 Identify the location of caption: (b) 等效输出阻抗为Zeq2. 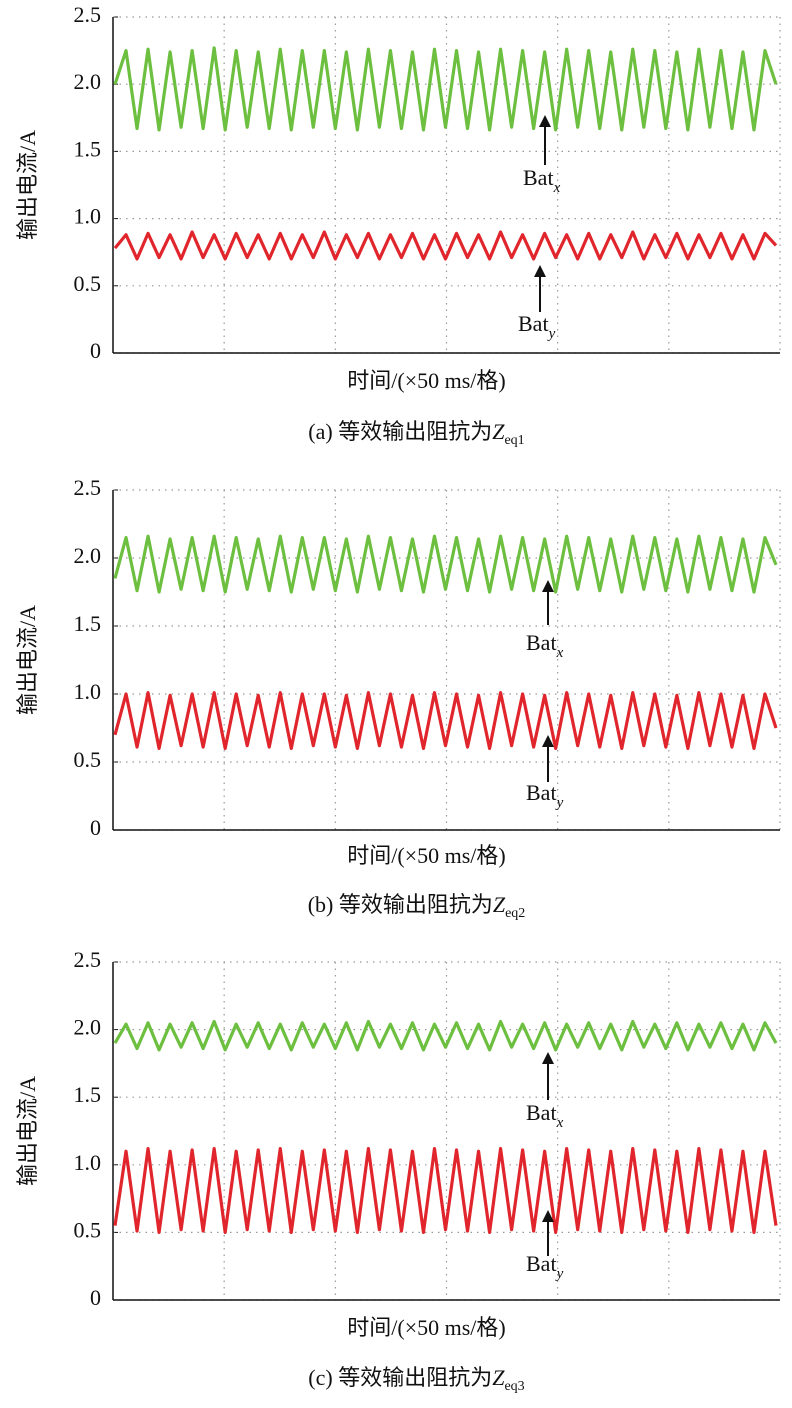
(417, 906).